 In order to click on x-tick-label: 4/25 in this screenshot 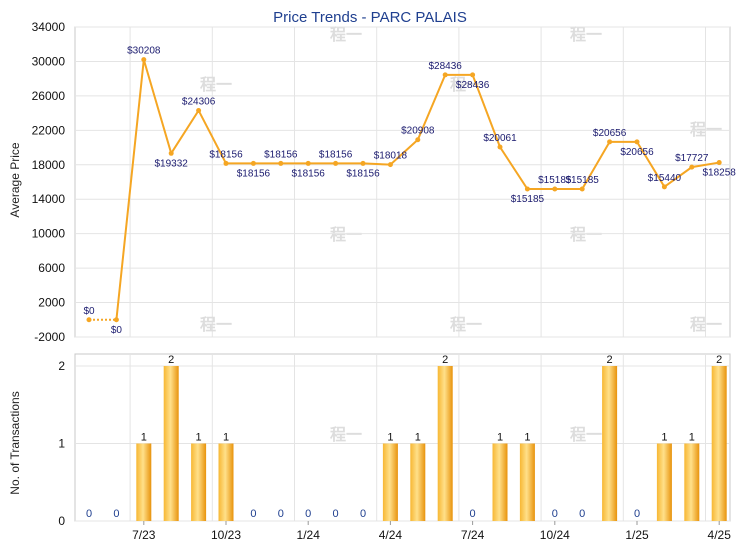, I will do `click(720, 535)`.